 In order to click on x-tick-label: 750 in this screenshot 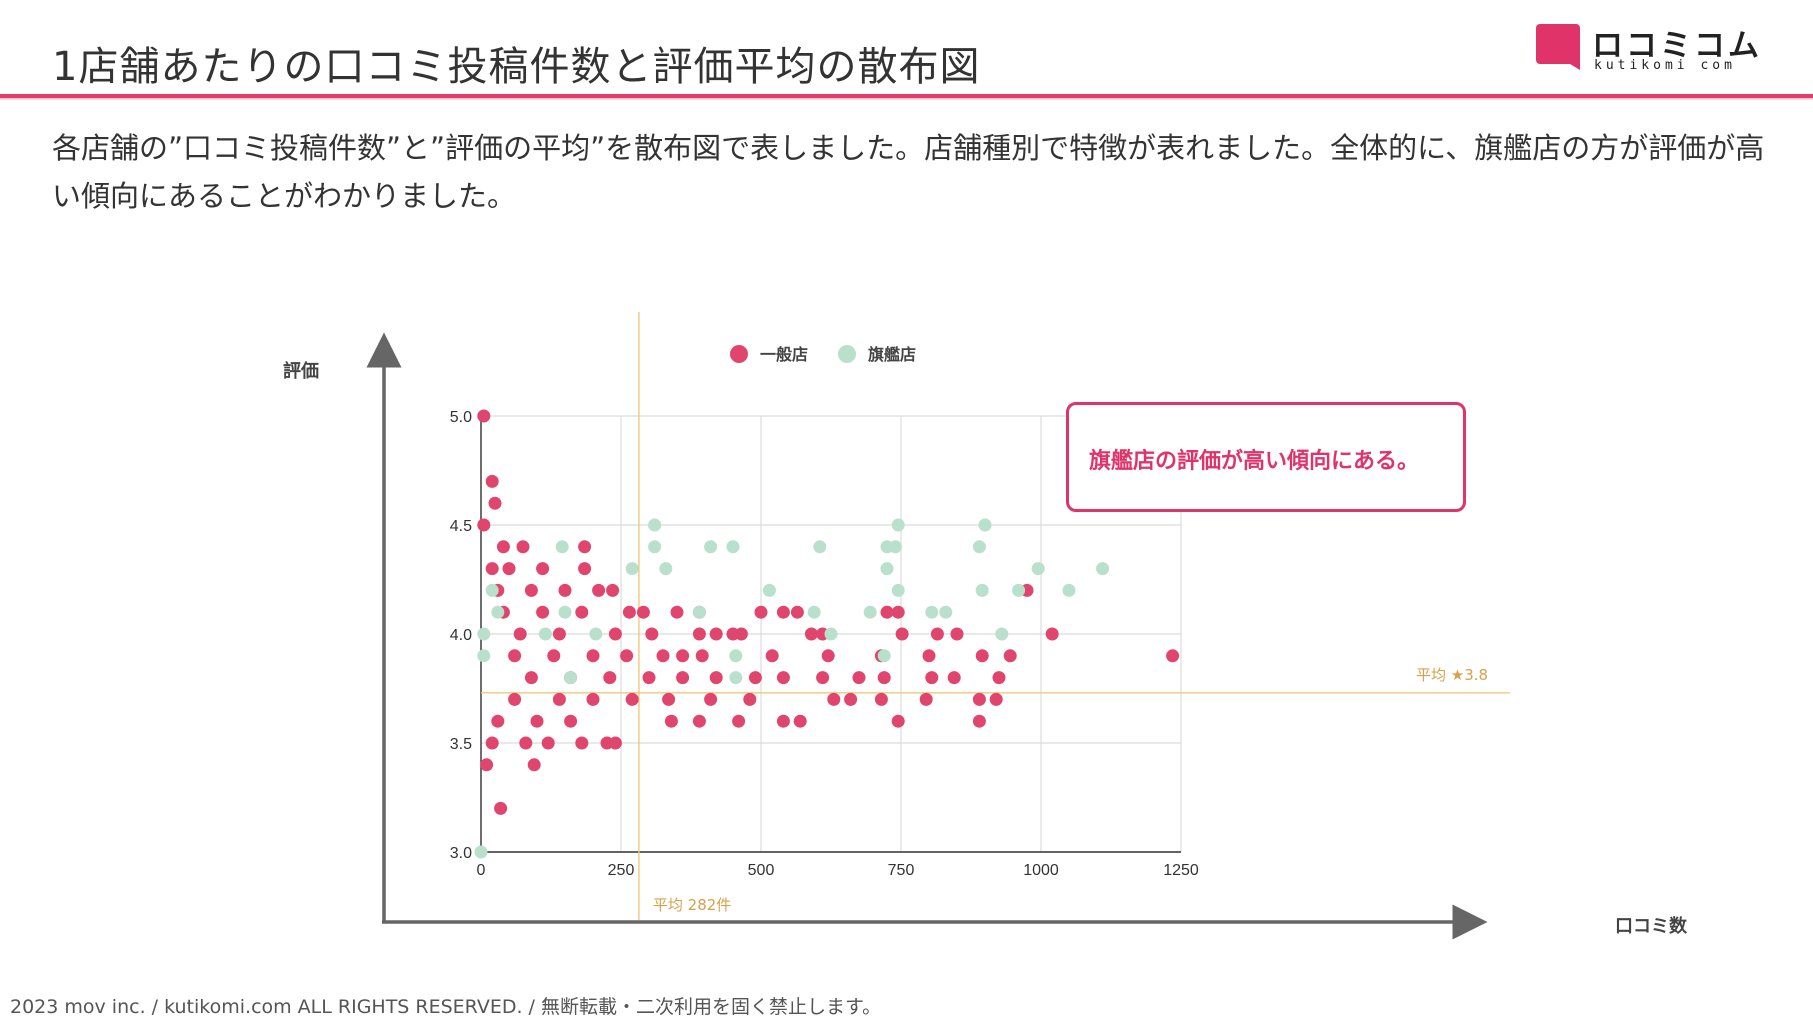, I will do `click(901, 870)`.